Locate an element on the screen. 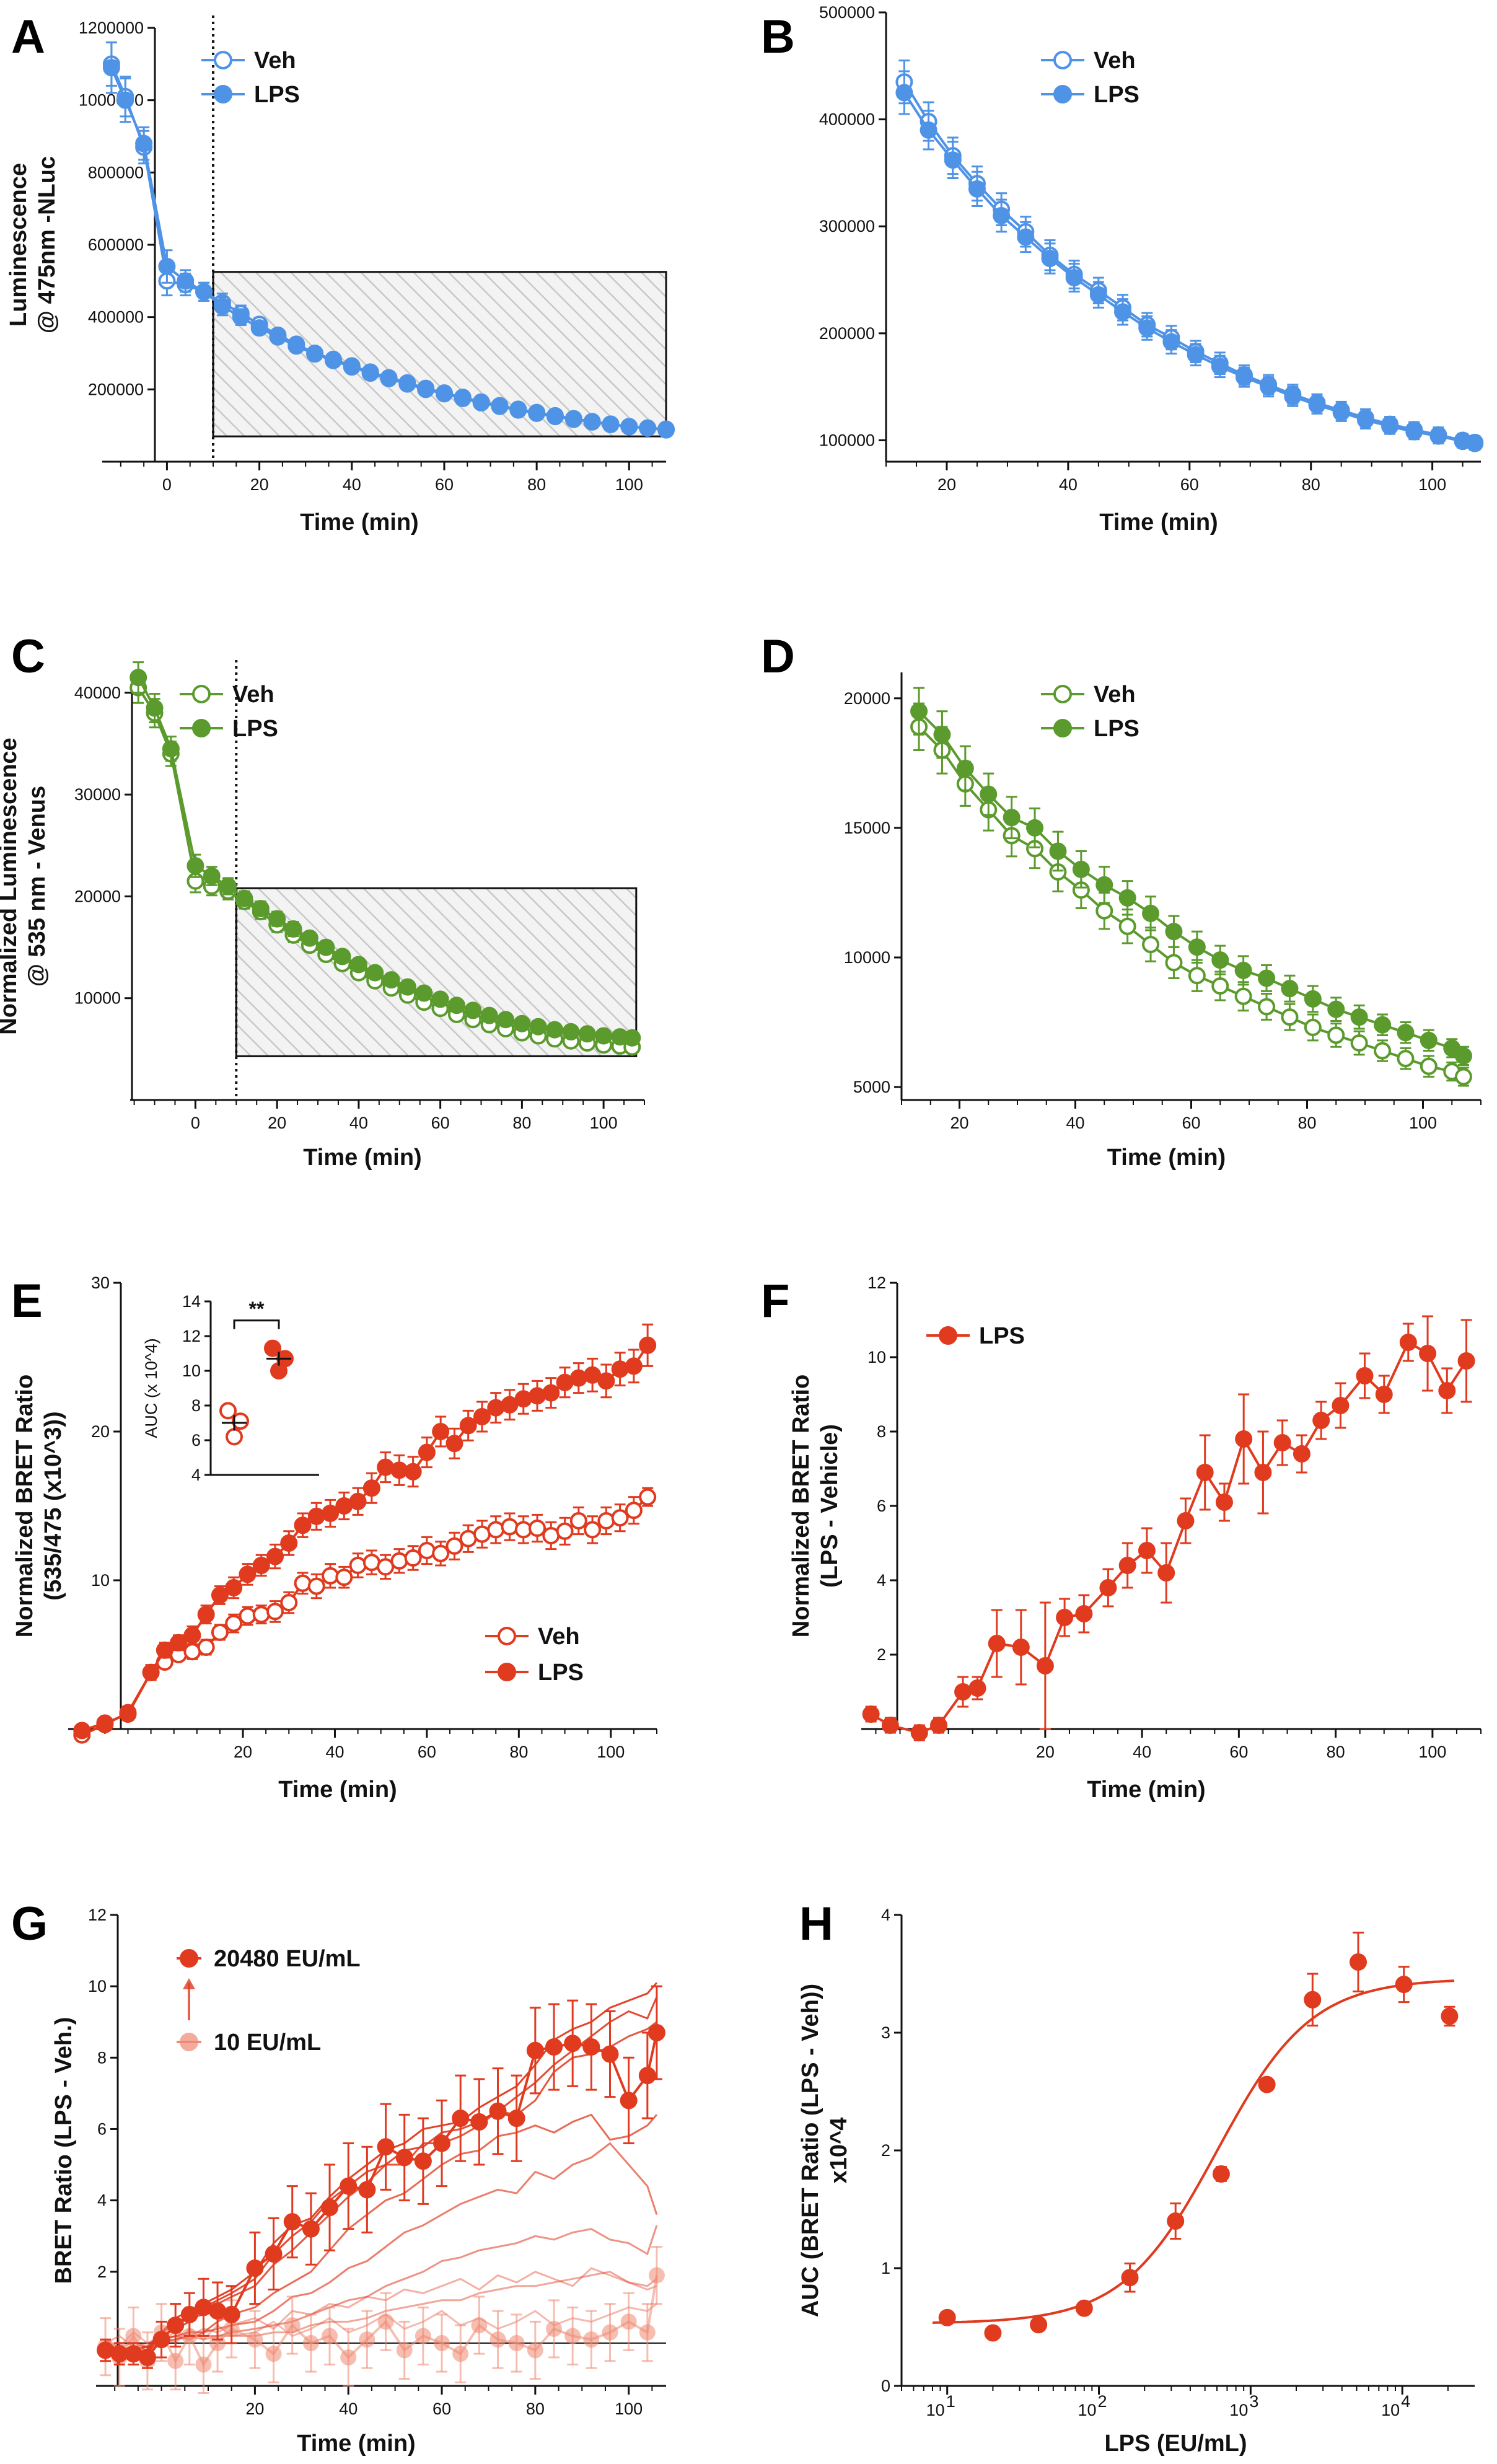  y-axis-label: Normalized Luminescence is located at coordinates (11, 885).